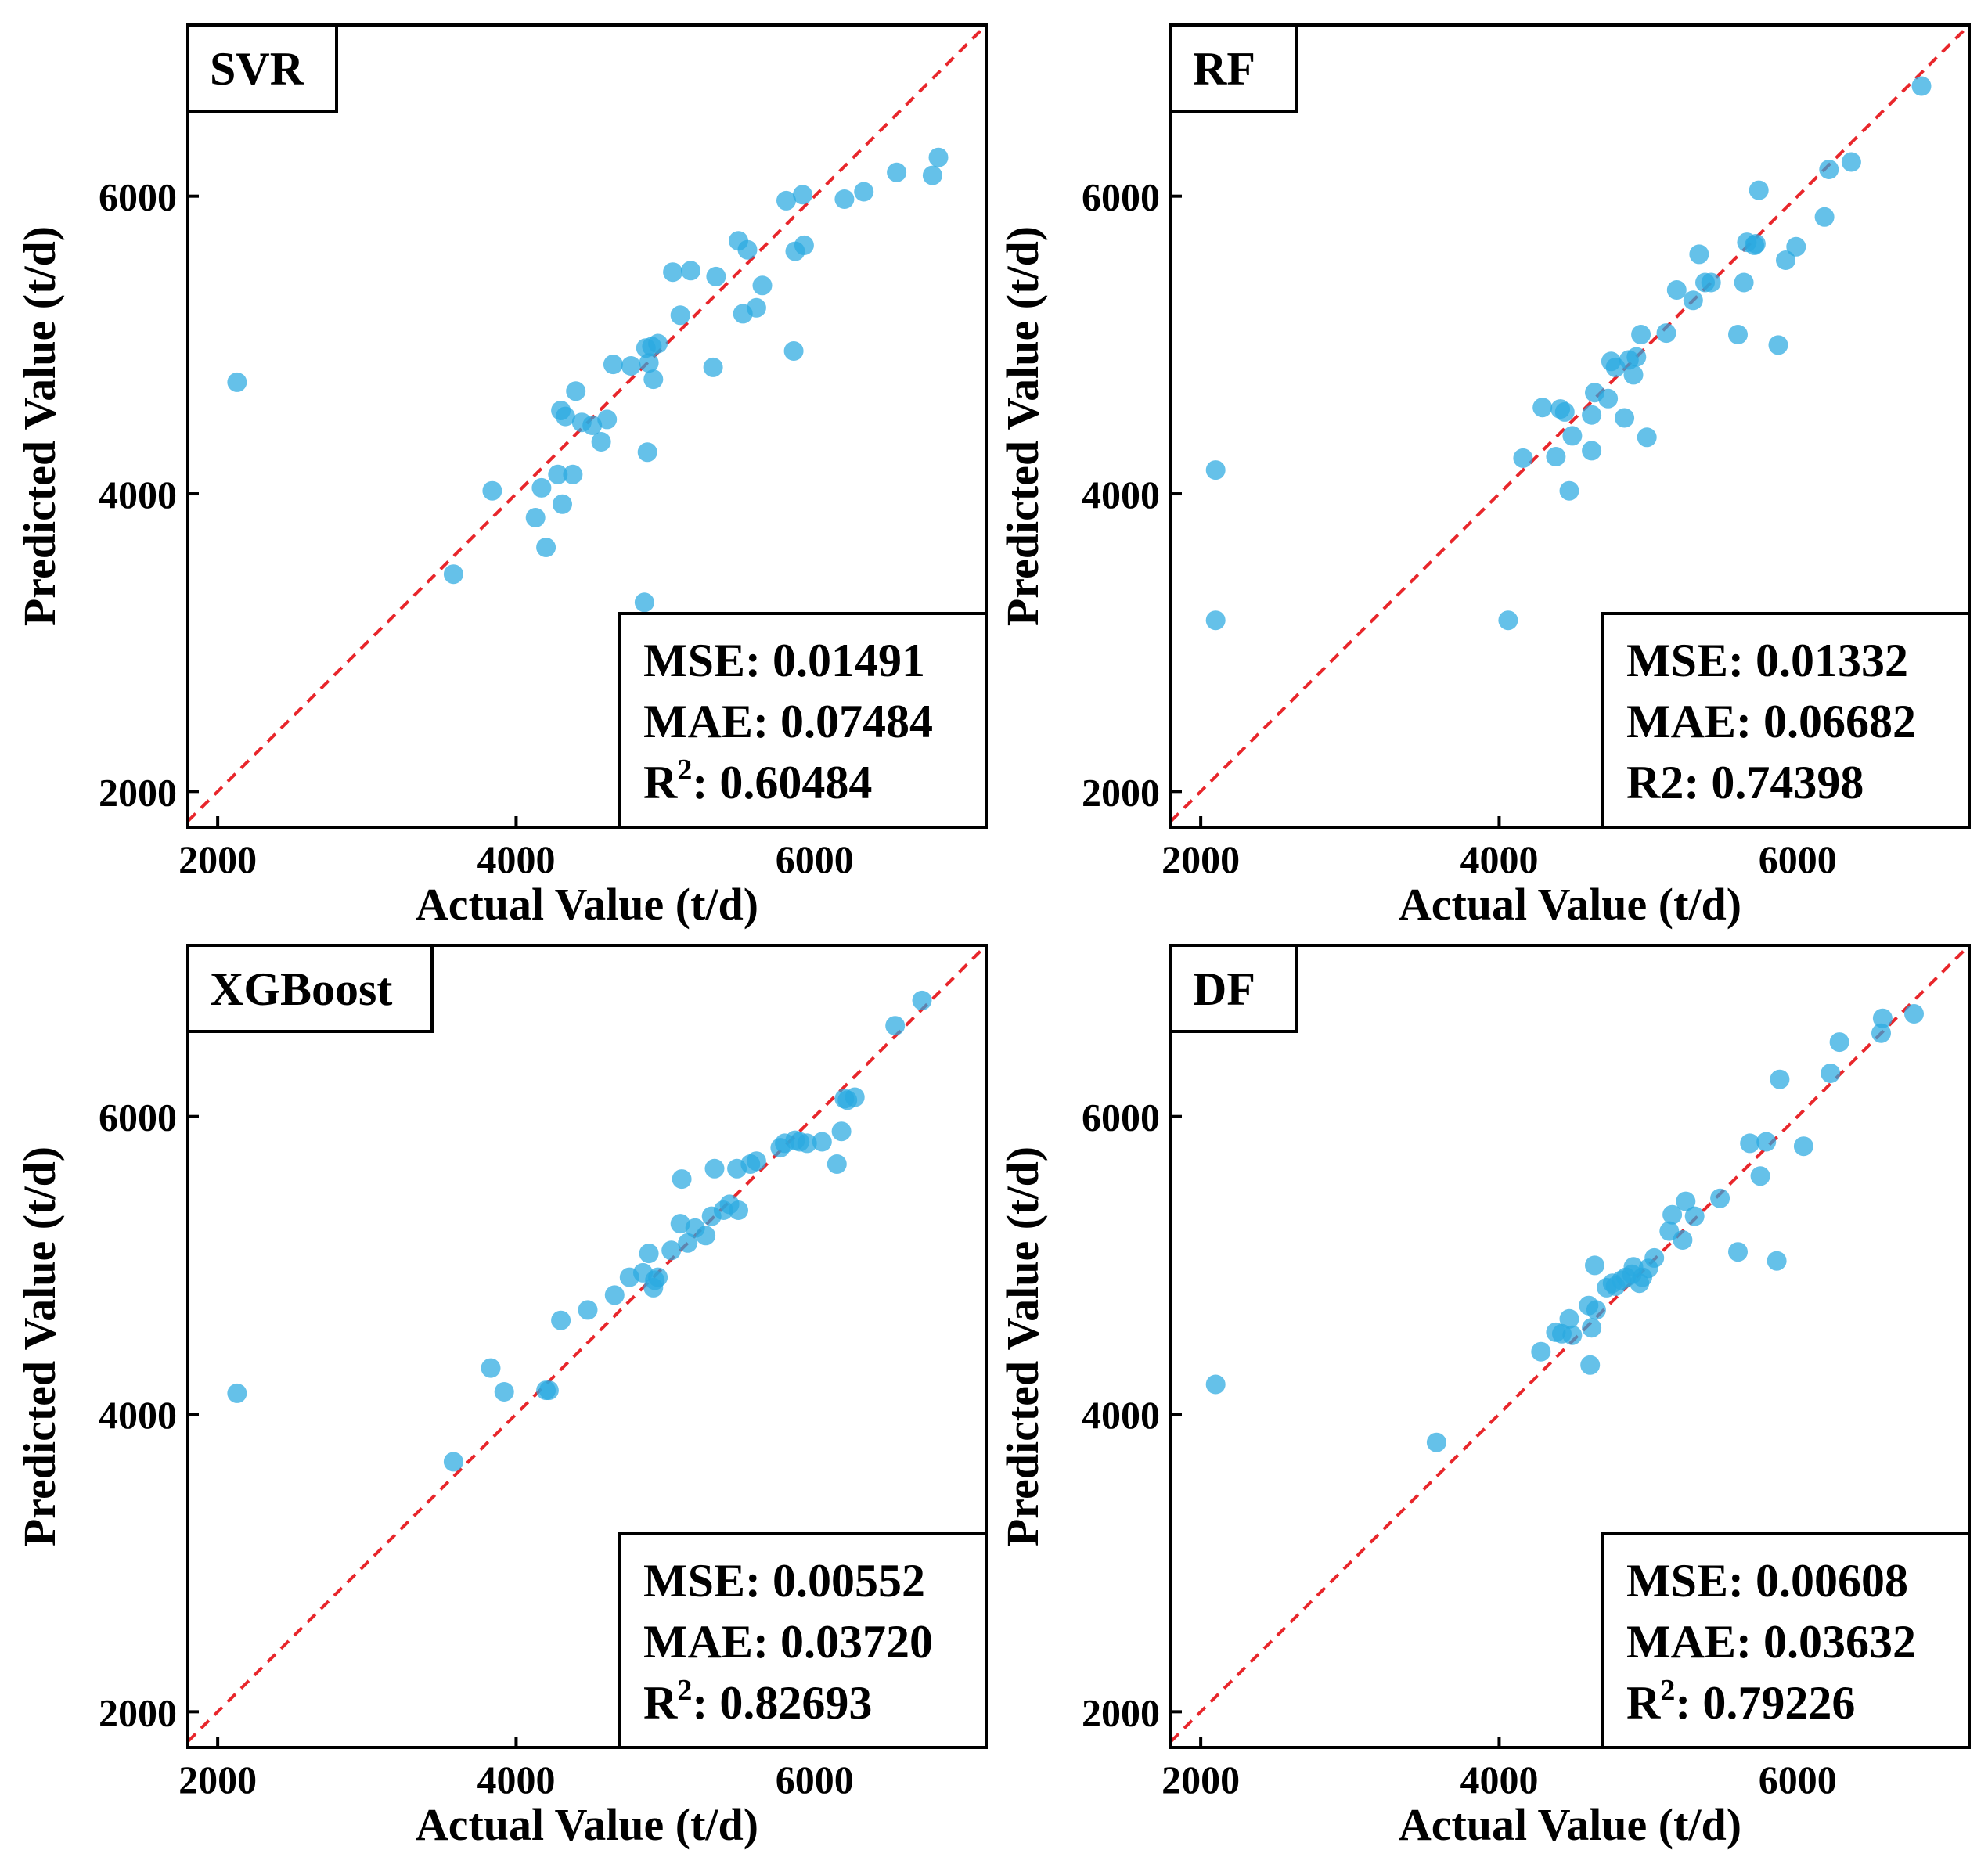 The width and height of the screenshot is (1988, 1868). What do you see at coordinates (1788, 782) in the screenshot?
I see `metric-value: 0.74398` at bounding box center [1788, 782].